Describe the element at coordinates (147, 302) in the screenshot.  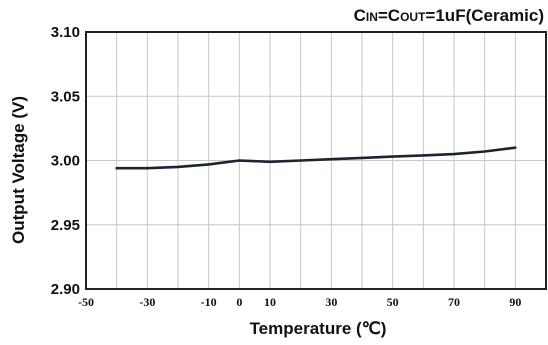
I see `x-tick-label: -30` at that location.